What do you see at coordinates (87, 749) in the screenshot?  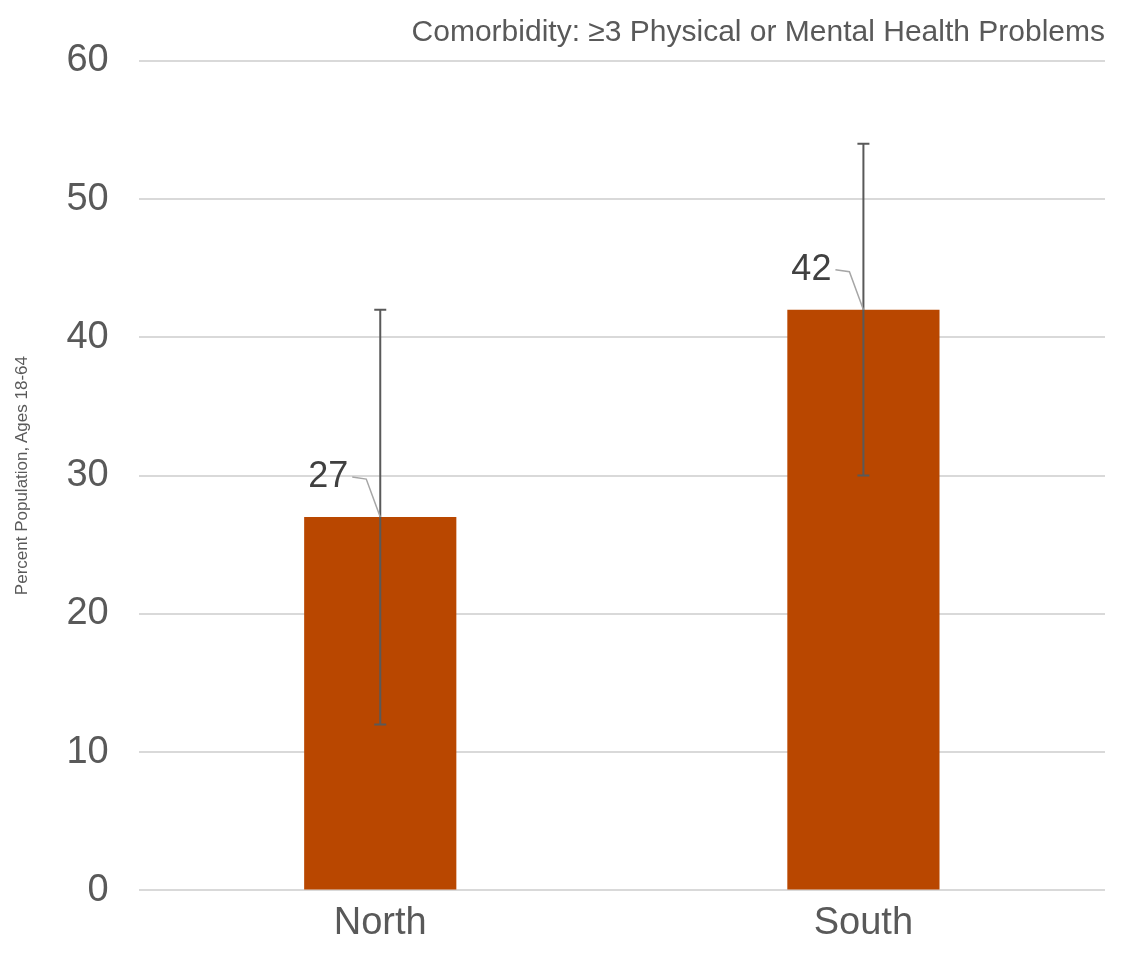 I see `y-tick-label: 10` at bounding box center [87, 749].